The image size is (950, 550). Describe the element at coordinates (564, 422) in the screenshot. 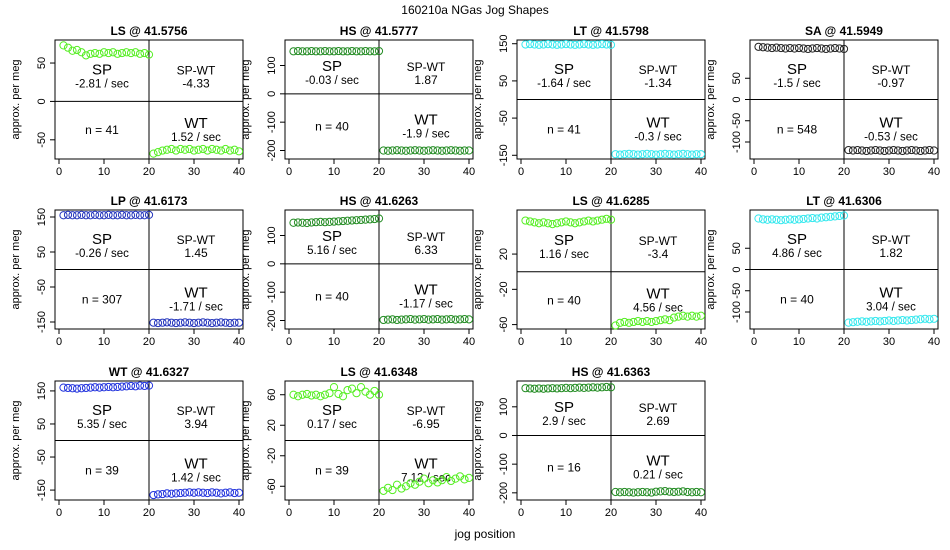

I see `sp-rate: 2.9 / sec` at that location.